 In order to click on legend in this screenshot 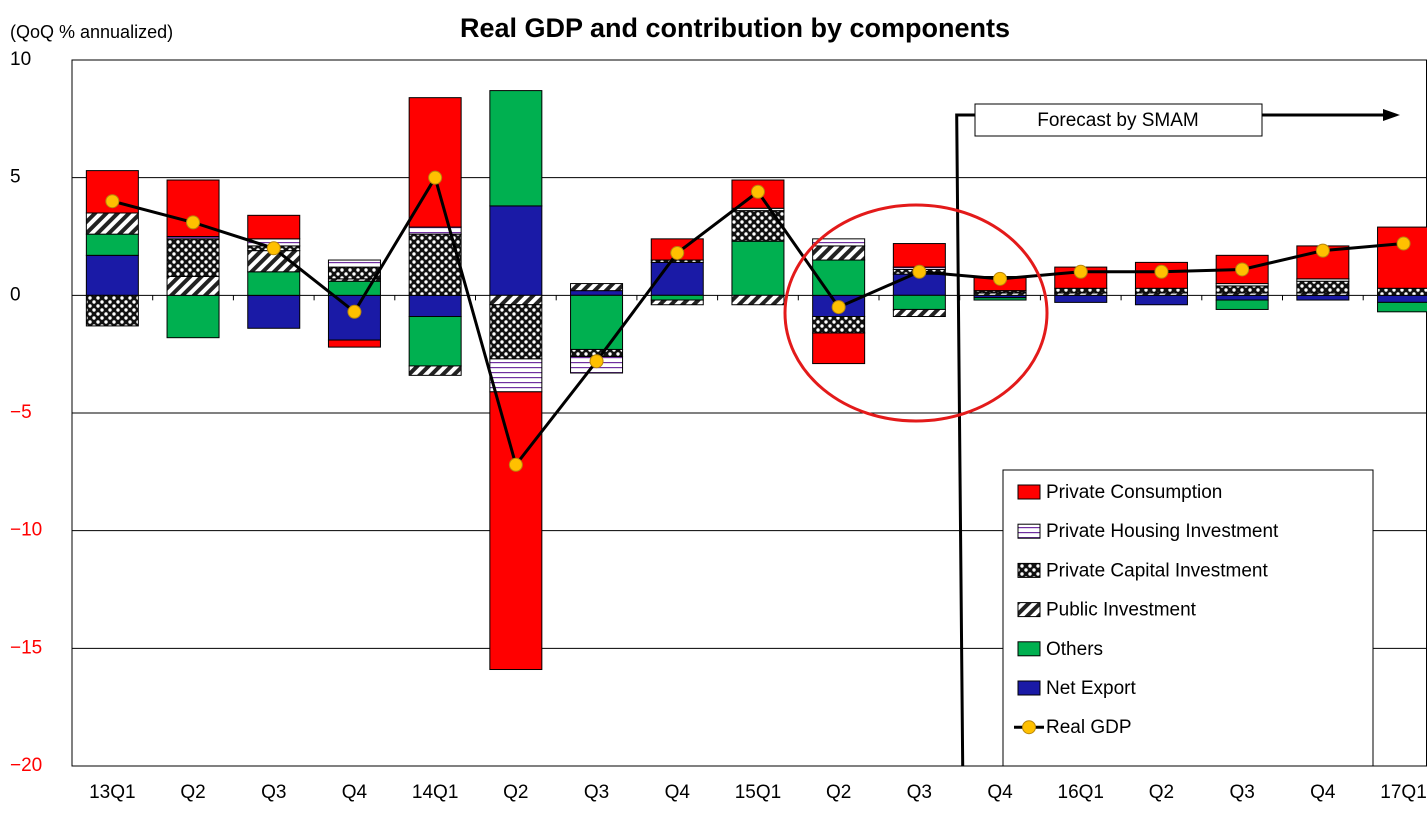, I will do `click(1188, 618)`.